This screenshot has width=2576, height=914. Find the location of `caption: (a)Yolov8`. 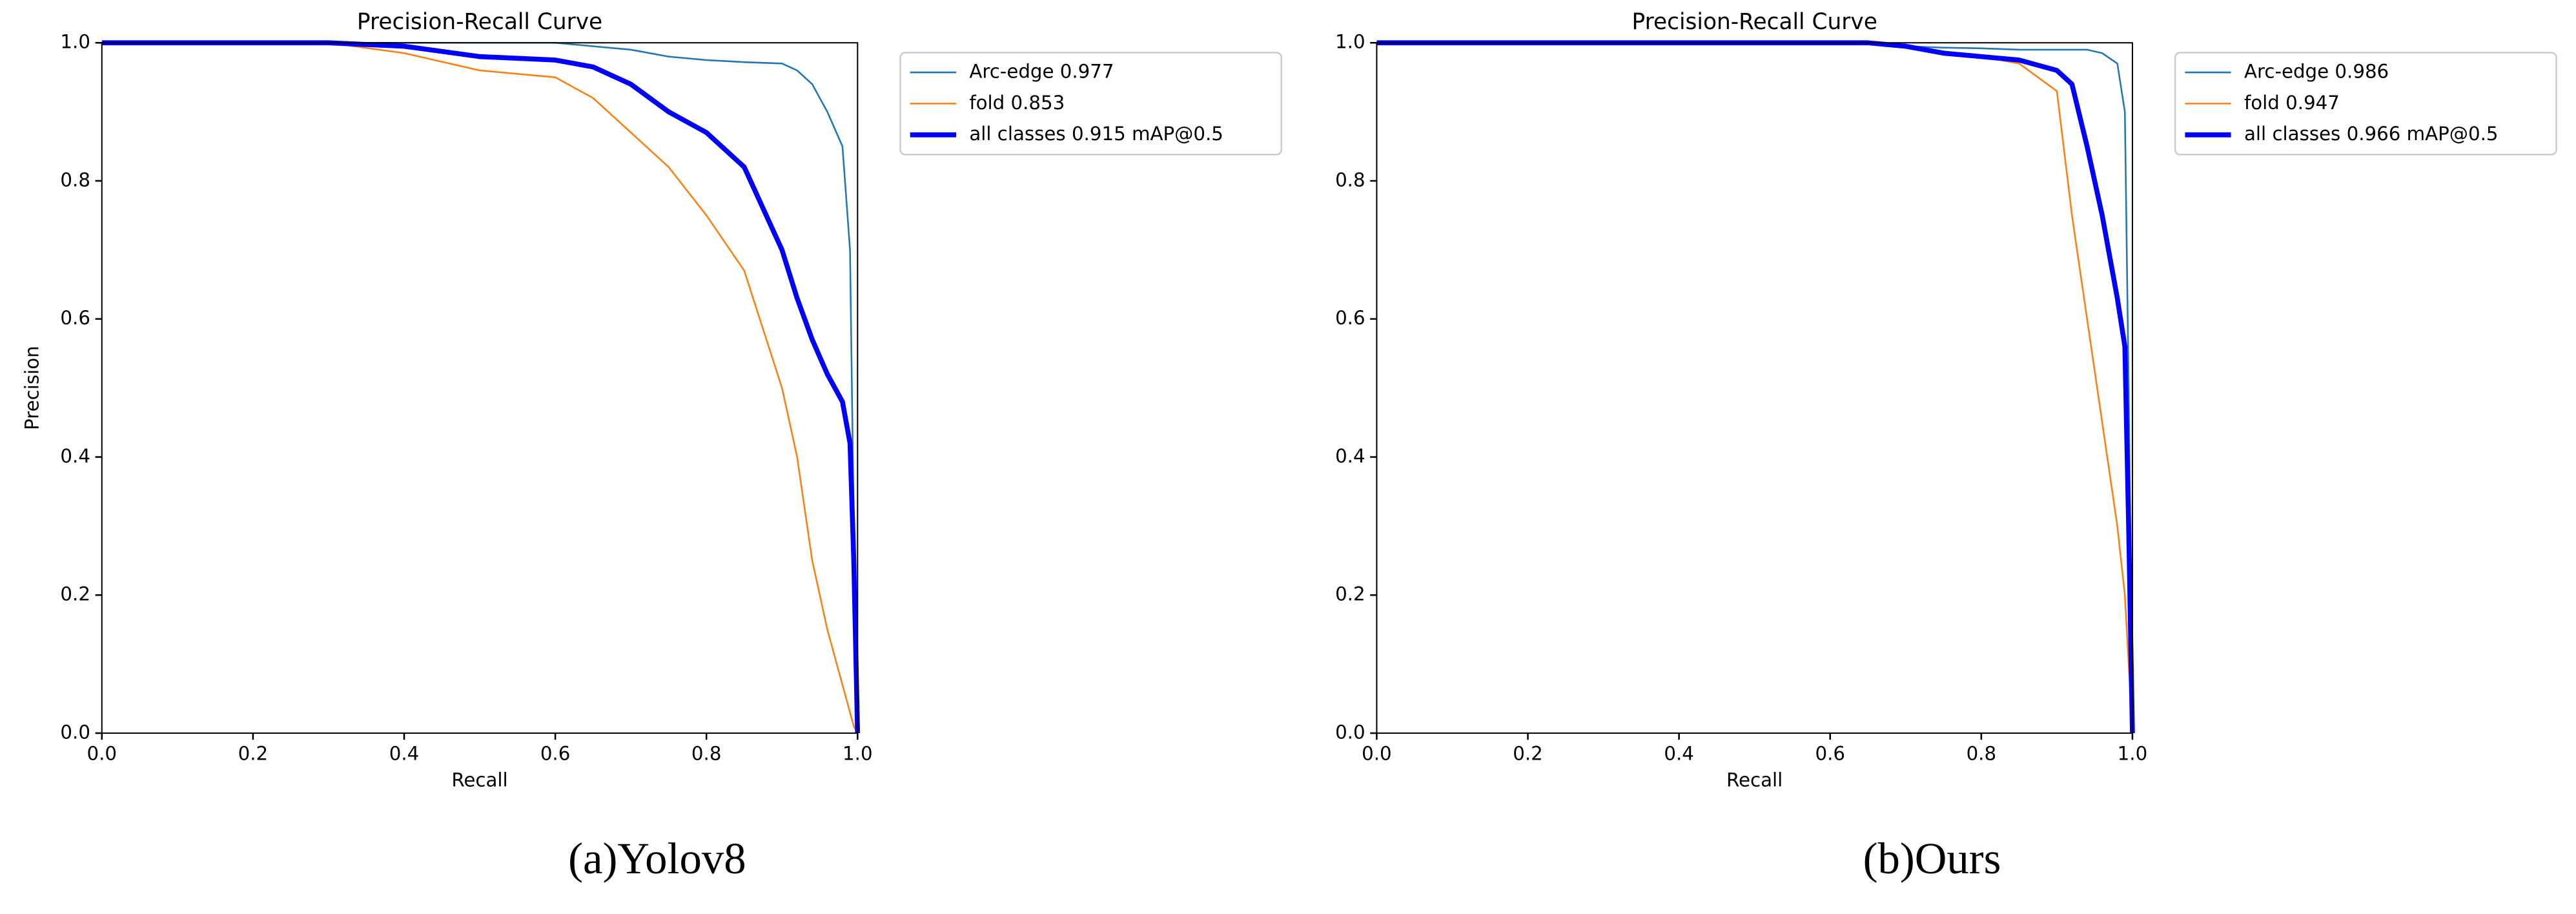

caption: (a)Yolov8 is located at coordinates (657, 858).